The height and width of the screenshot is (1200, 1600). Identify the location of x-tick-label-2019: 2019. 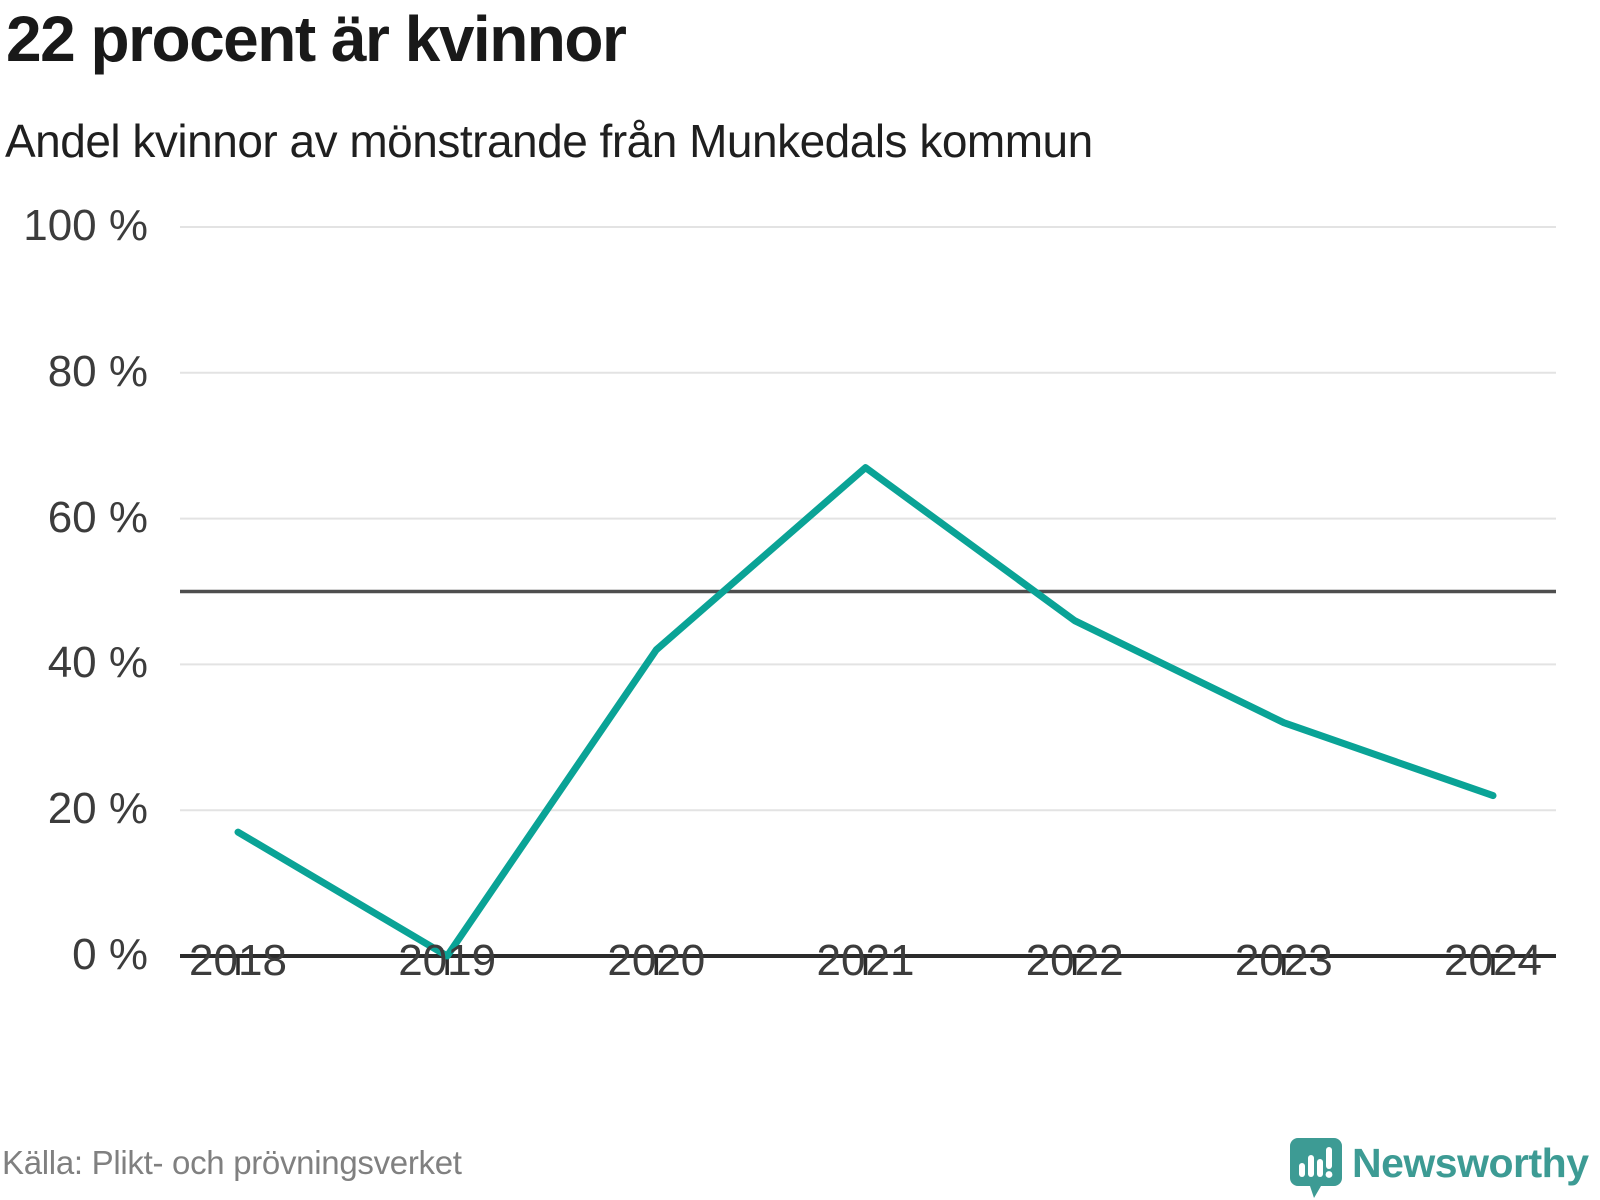
(447, 960).